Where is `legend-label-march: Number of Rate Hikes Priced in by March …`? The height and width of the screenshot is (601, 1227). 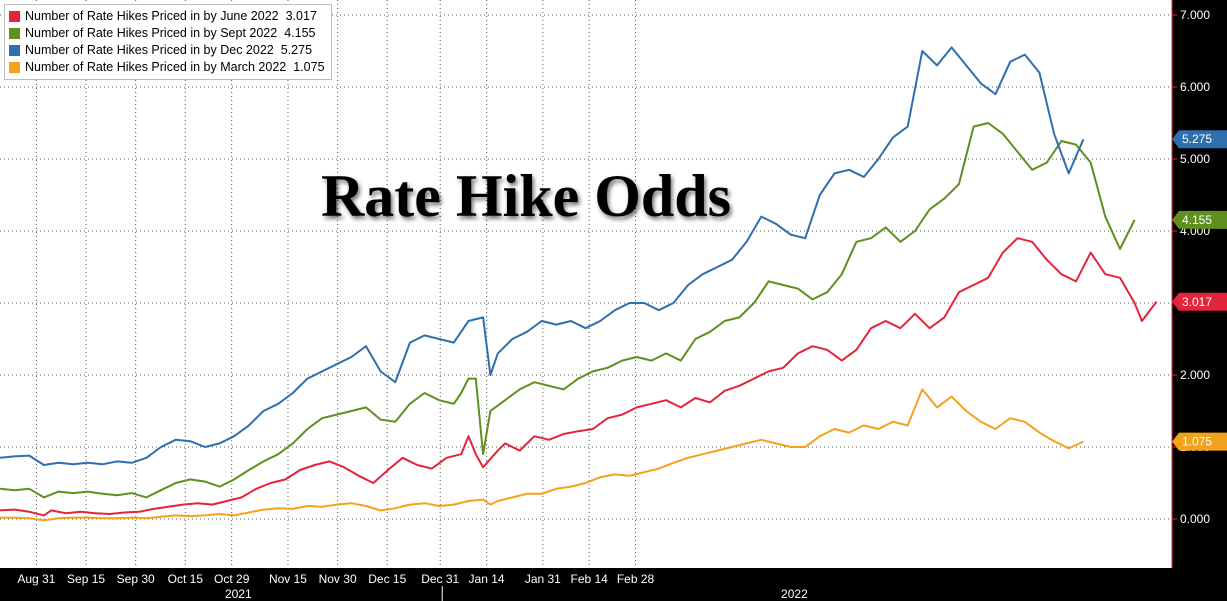 legend-label-march: Number of Rate Hikes Priced in by March … is located at coordinates (156, 67).